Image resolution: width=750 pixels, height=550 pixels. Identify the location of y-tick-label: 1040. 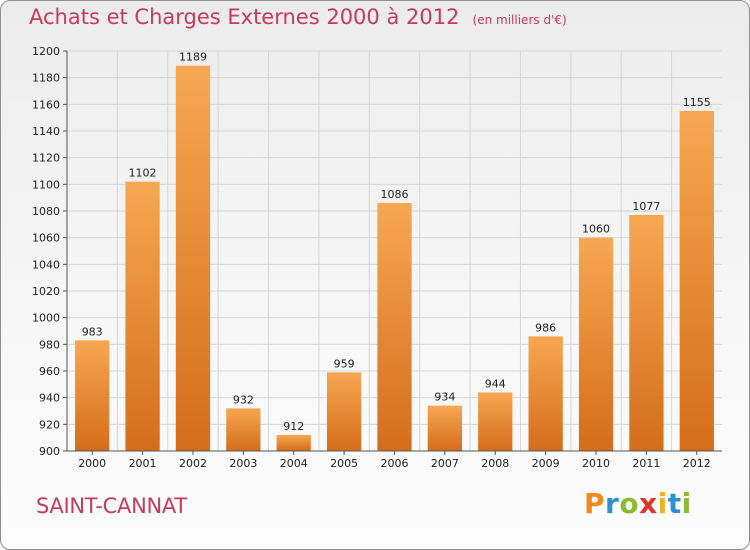
(46, 264).